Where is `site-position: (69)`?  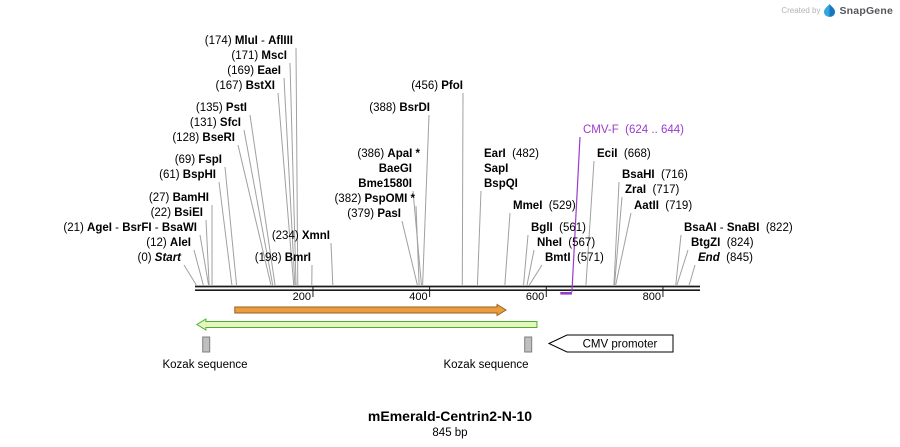
site-position: (69) is located at coordinates (186, 160).